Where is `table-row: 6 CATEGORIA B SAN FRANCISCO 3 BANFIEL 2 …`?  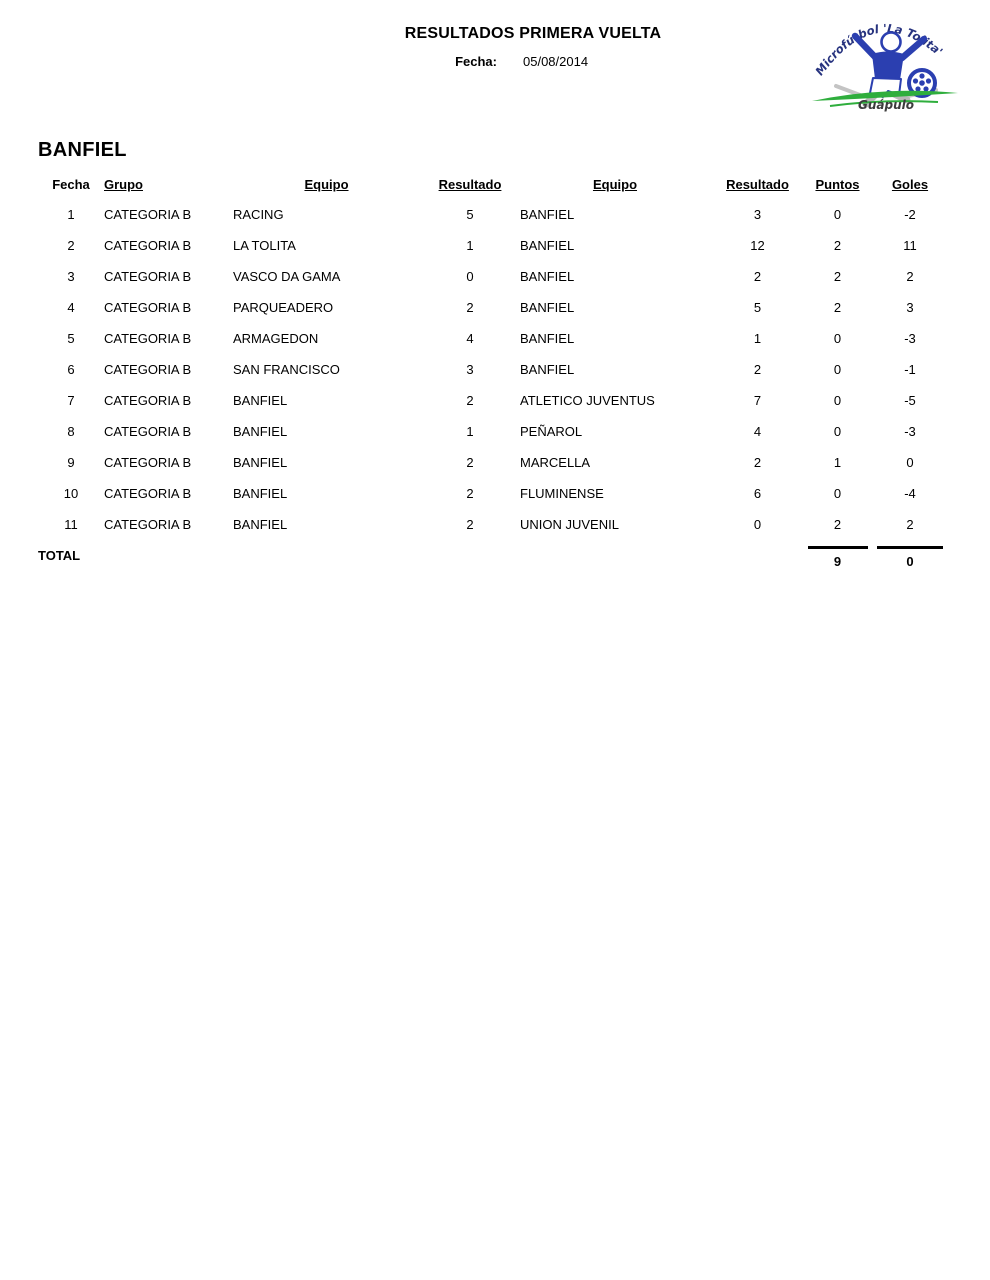 table-row: 6 CATEGORIA B SAN FRANCISCO 3 BANFIEL 2 … is located at coordinates (494, 369).